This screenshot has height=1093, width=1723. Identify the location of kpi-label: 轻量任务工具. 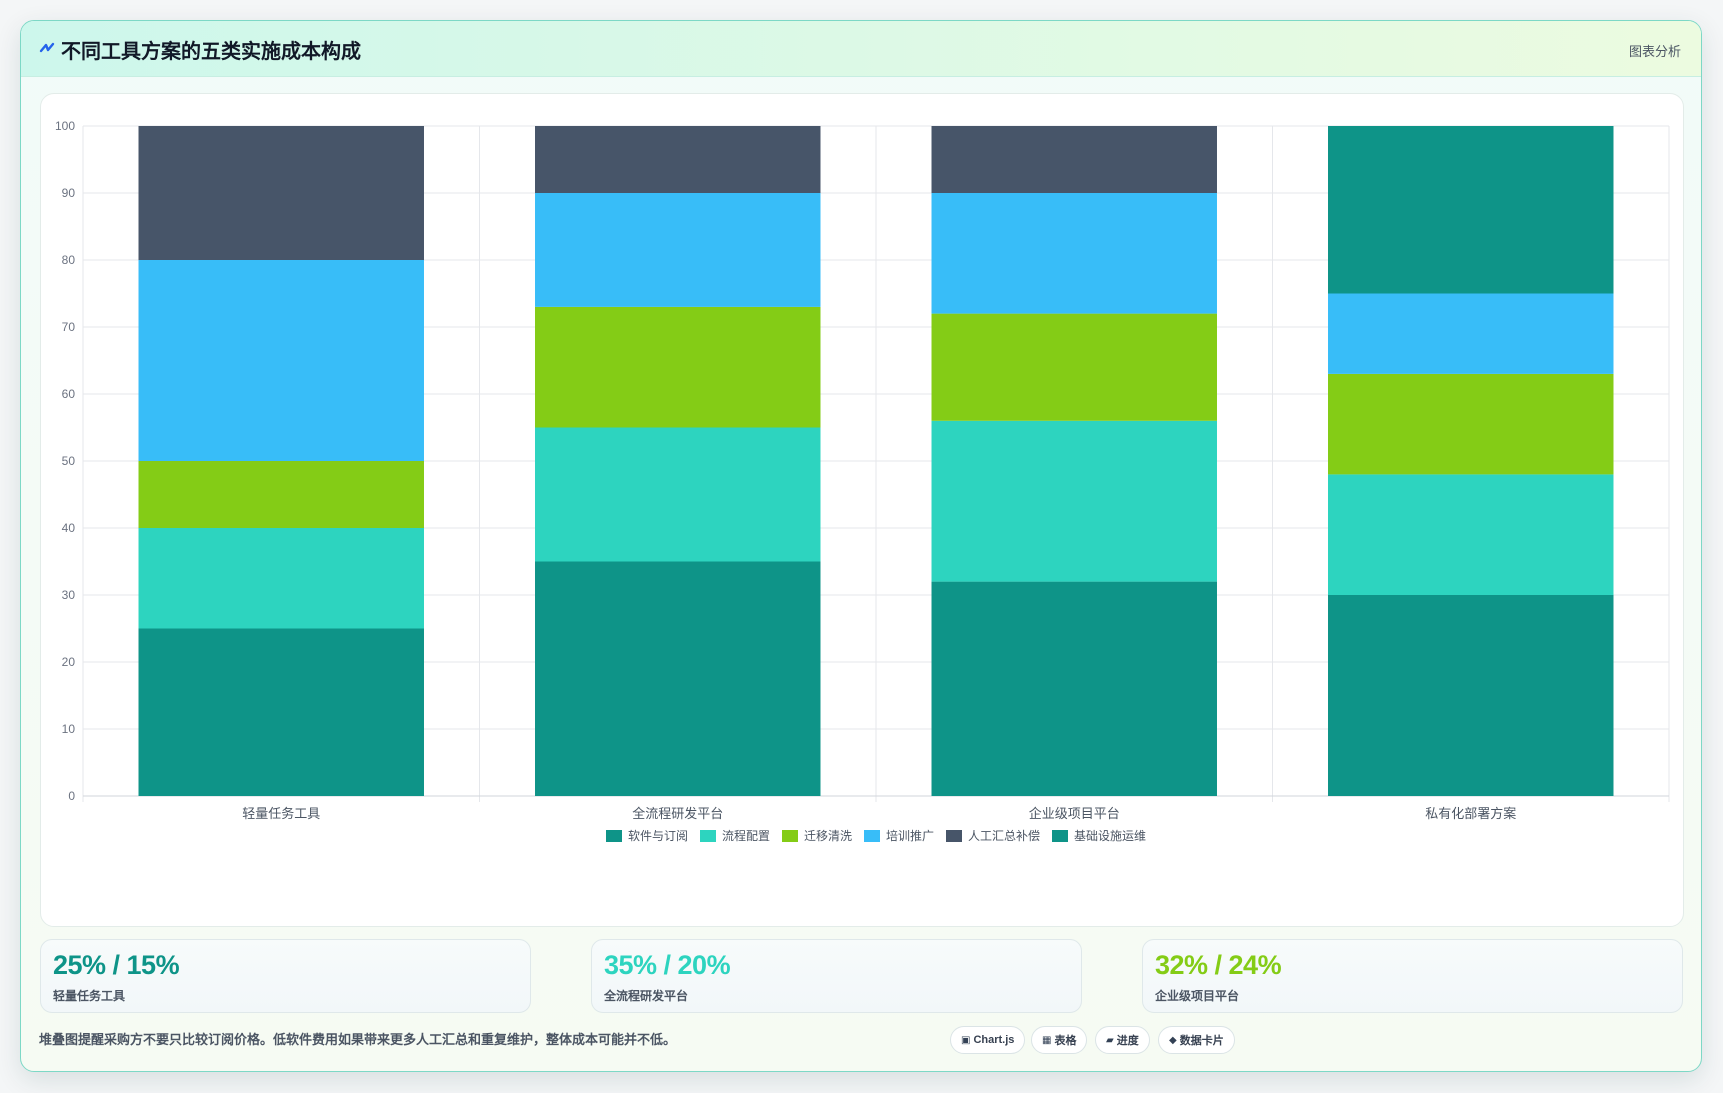
(89, 996).